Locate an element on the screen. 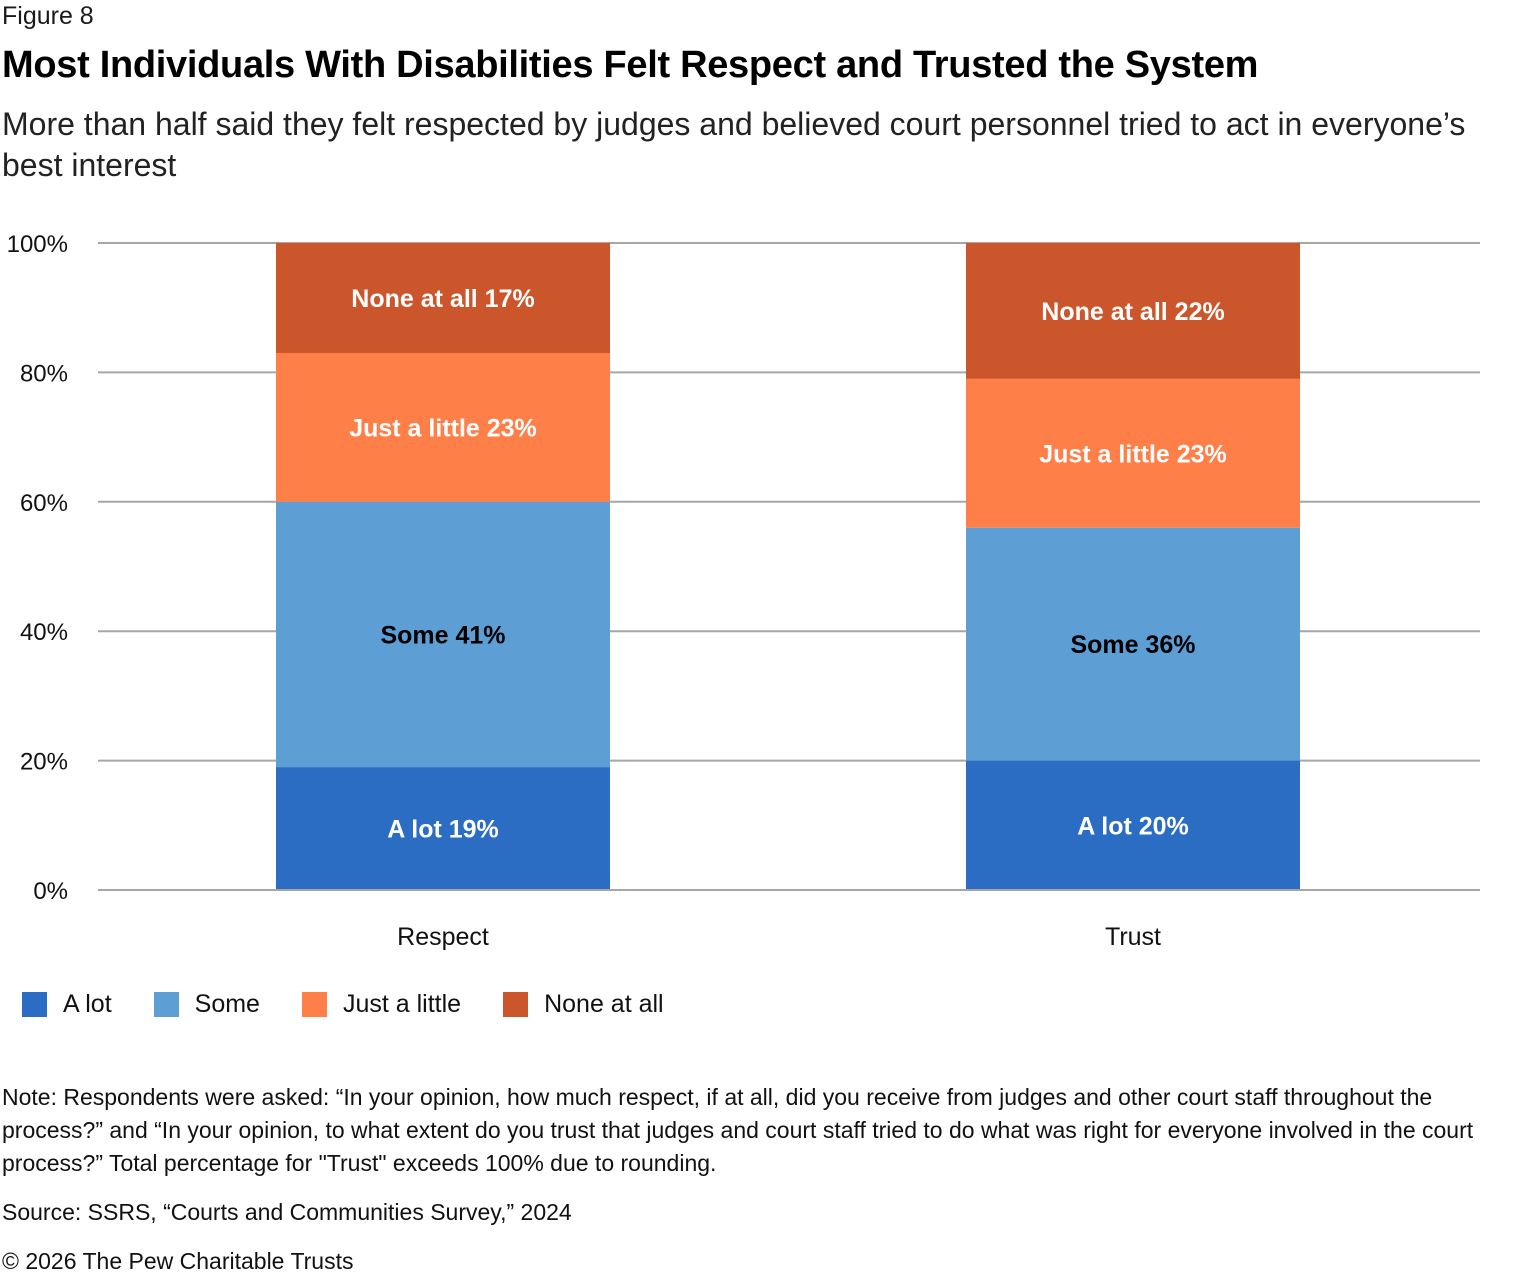 The height and width of the screenshot is (1282, 1520). data-label: A lot 19% is located at coordinates (443, 830).